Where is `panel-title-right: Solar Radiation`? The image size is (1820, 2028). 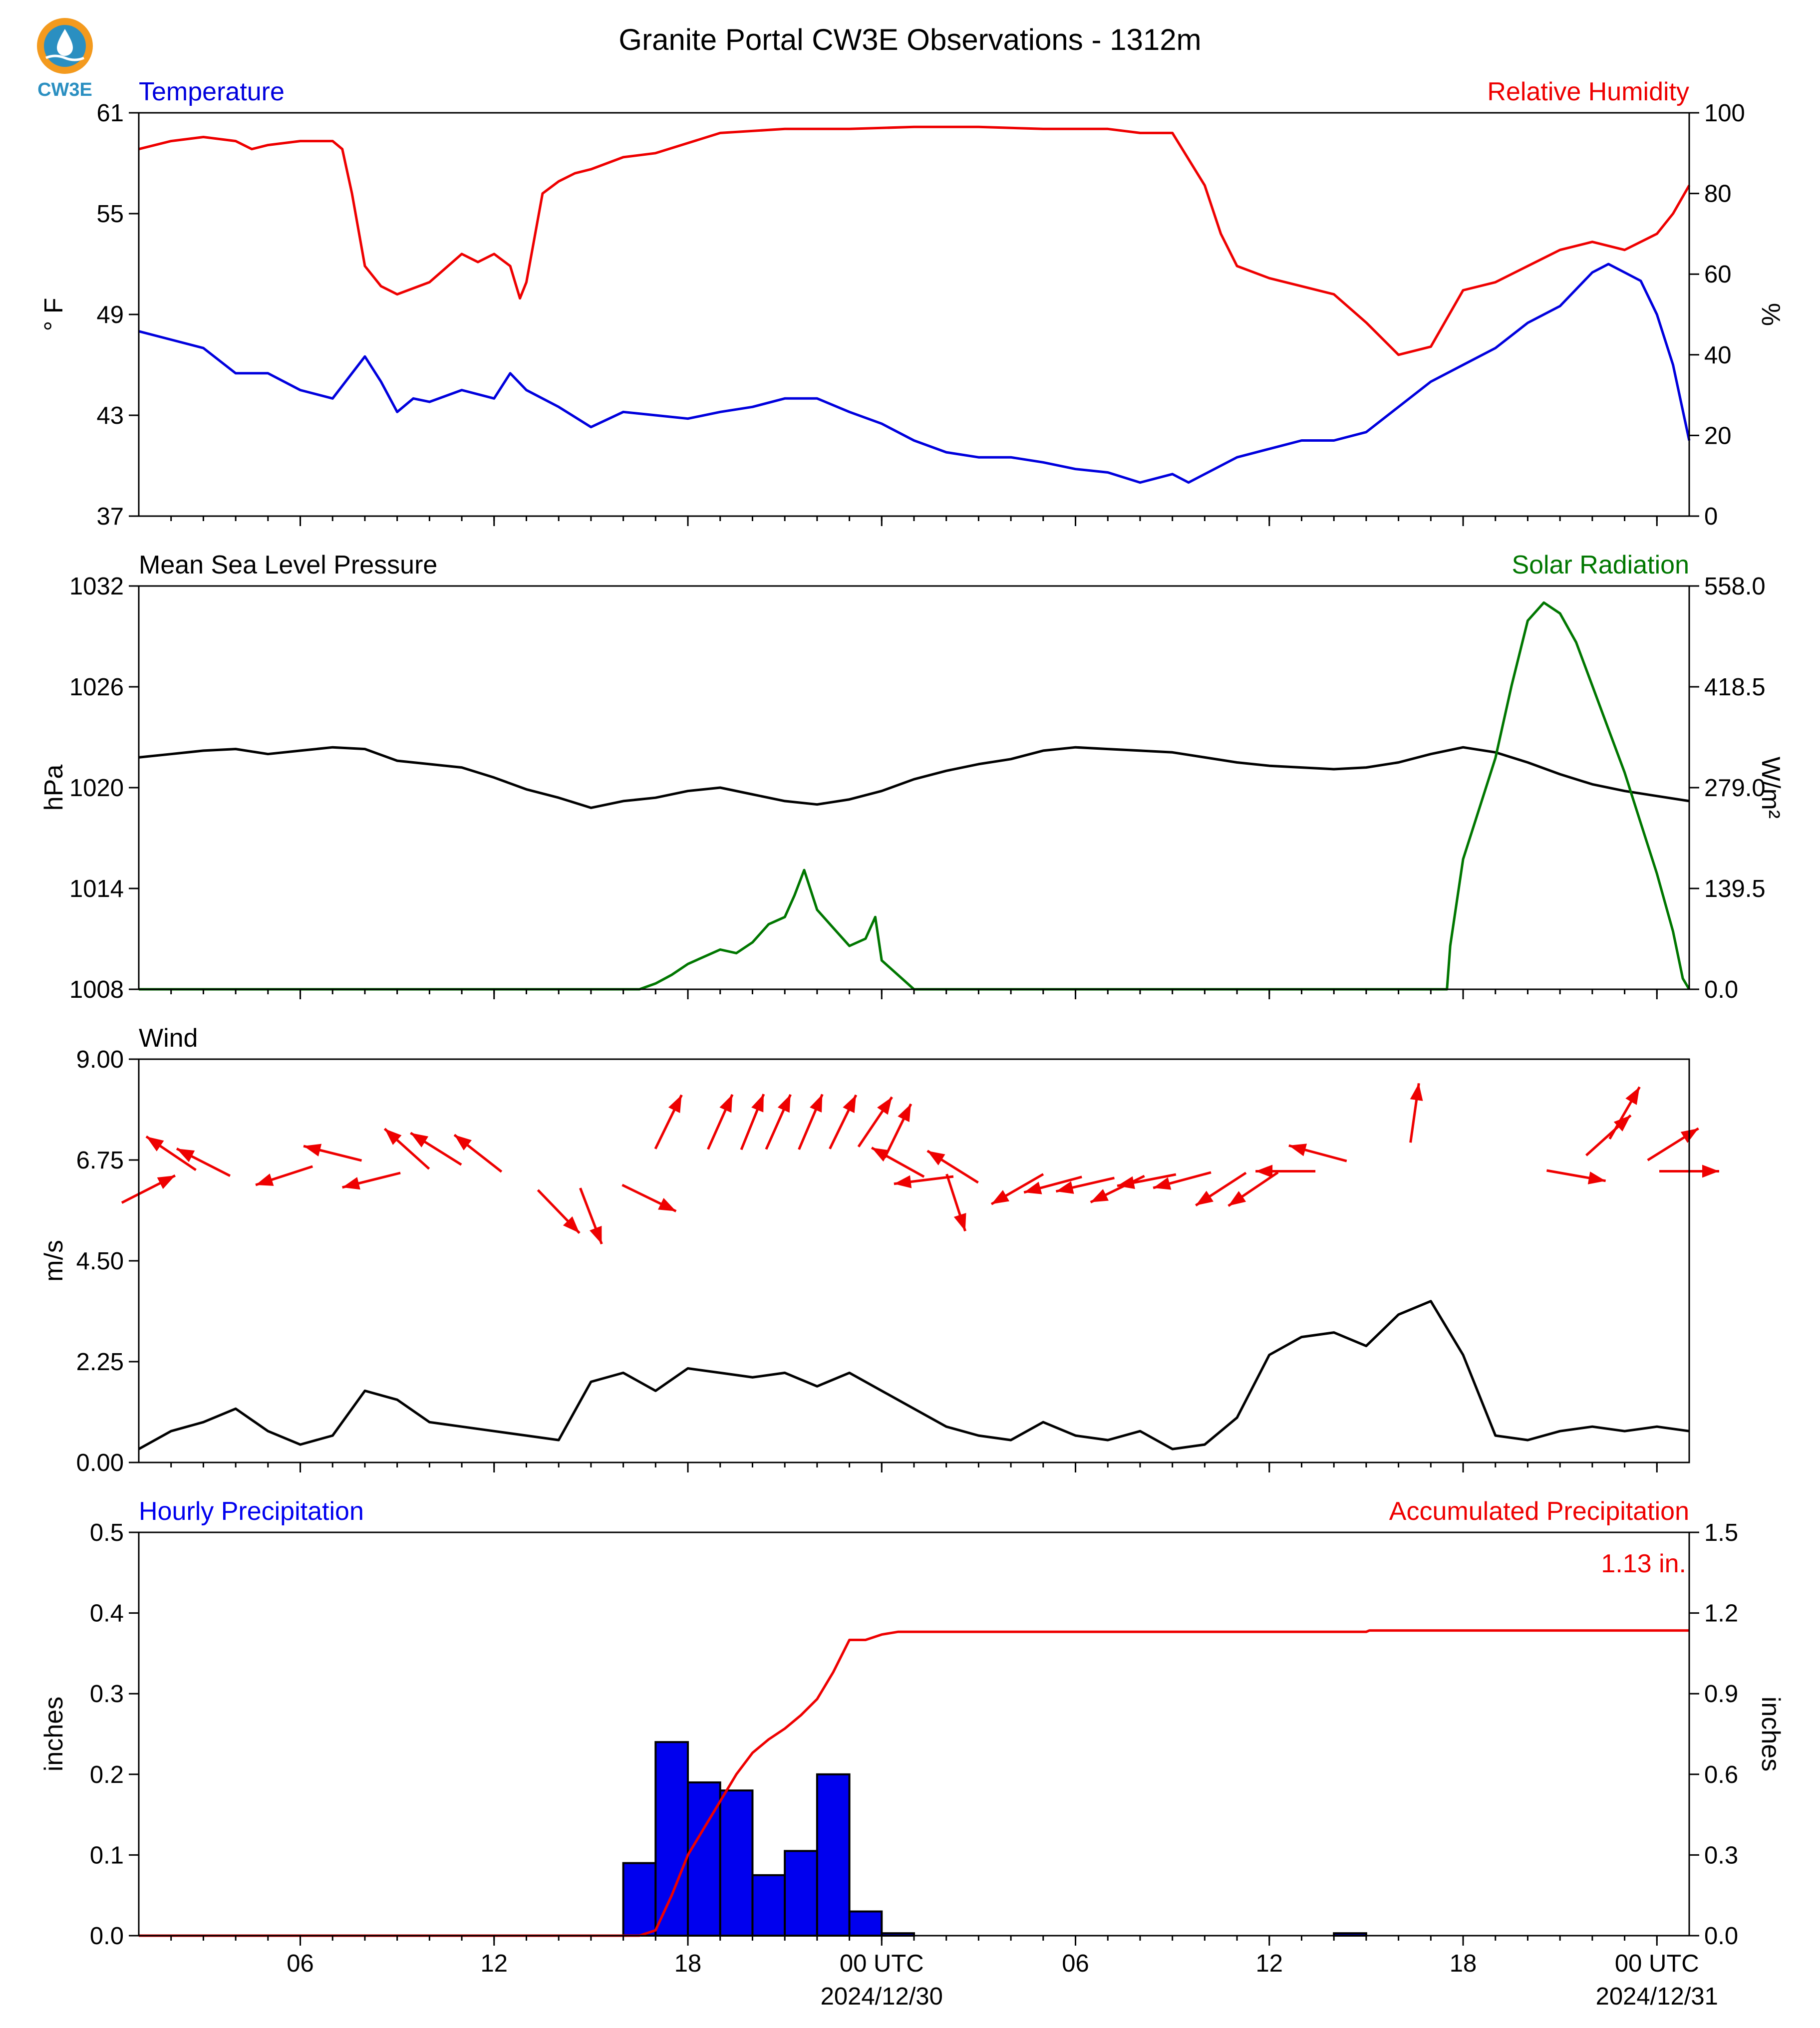
panel-title-right: Solar Radiation is located at coordinates (1600, 565).